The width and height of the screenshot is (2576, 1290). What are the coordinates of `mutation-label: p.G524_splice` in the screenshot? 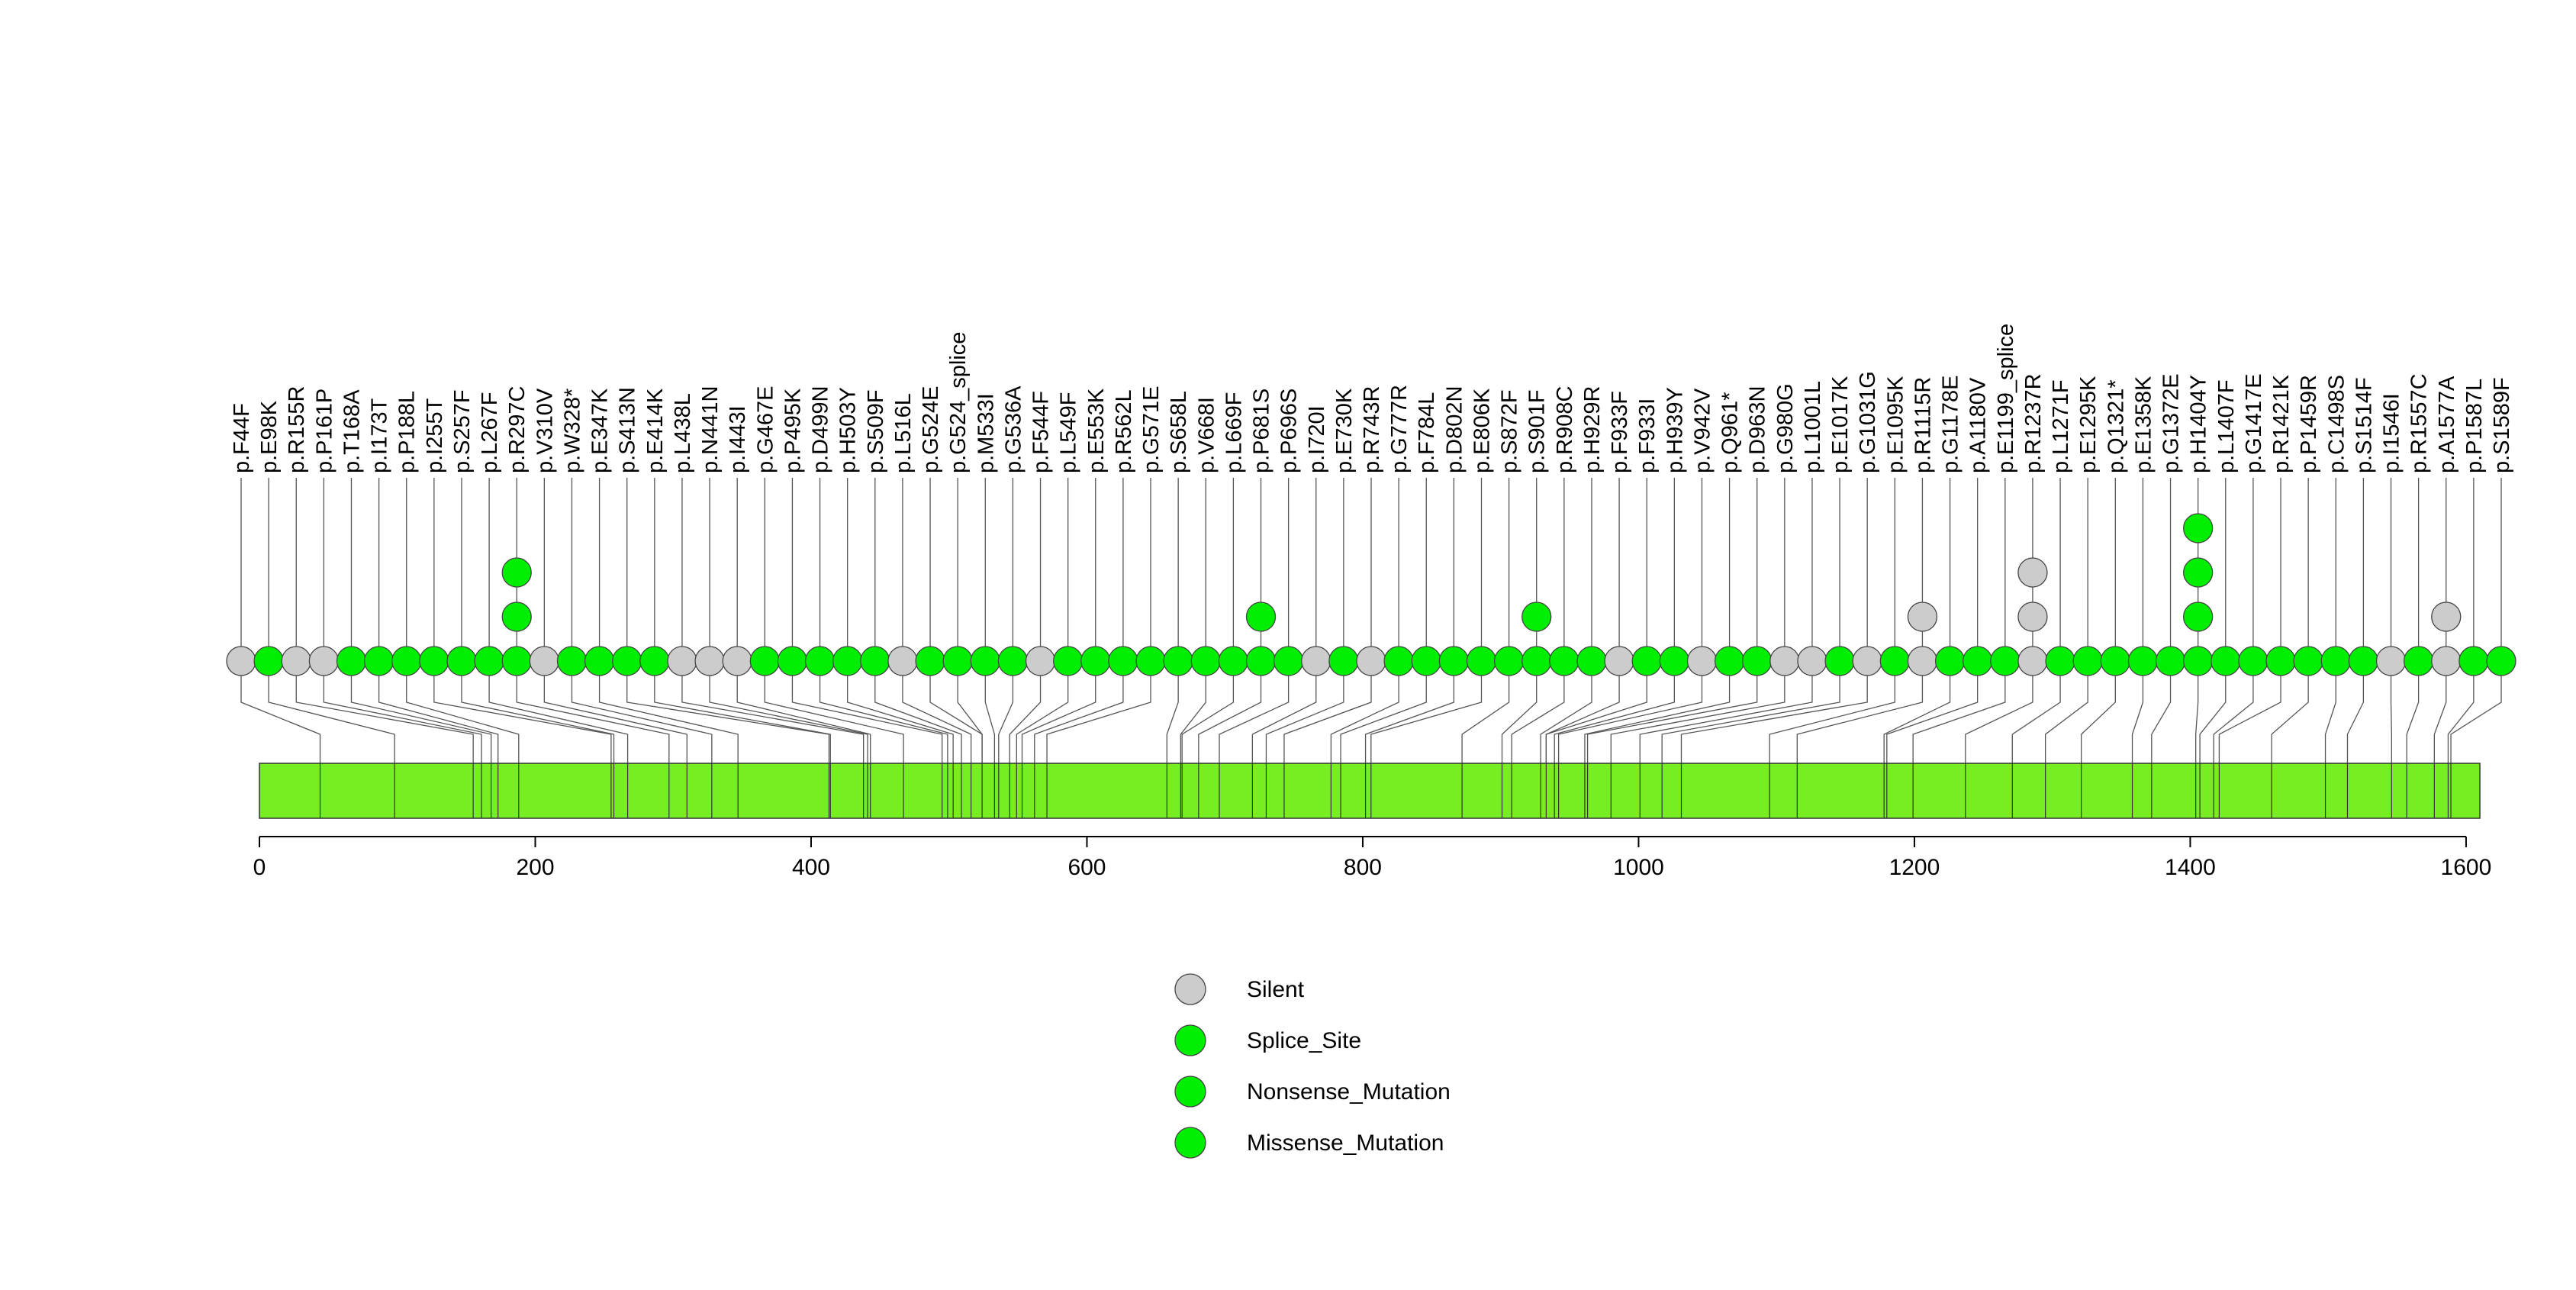 It's located at (958, 403).